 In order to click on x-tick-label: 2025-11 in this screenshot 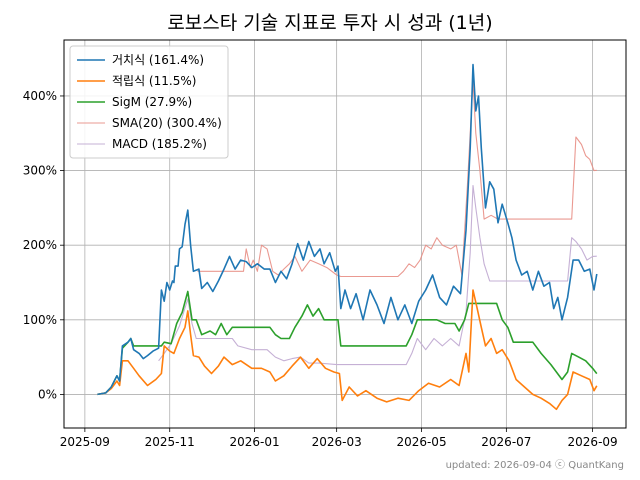, I will do `click(170, 442)`.